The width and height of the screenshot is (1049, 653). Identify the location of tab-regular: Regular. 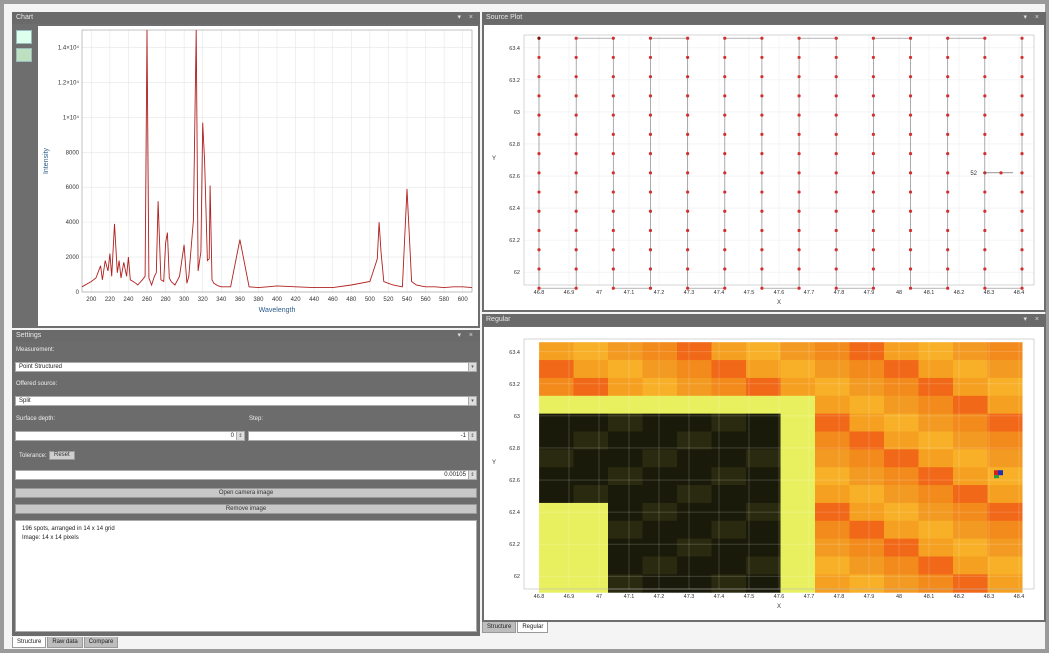
(533, 627).